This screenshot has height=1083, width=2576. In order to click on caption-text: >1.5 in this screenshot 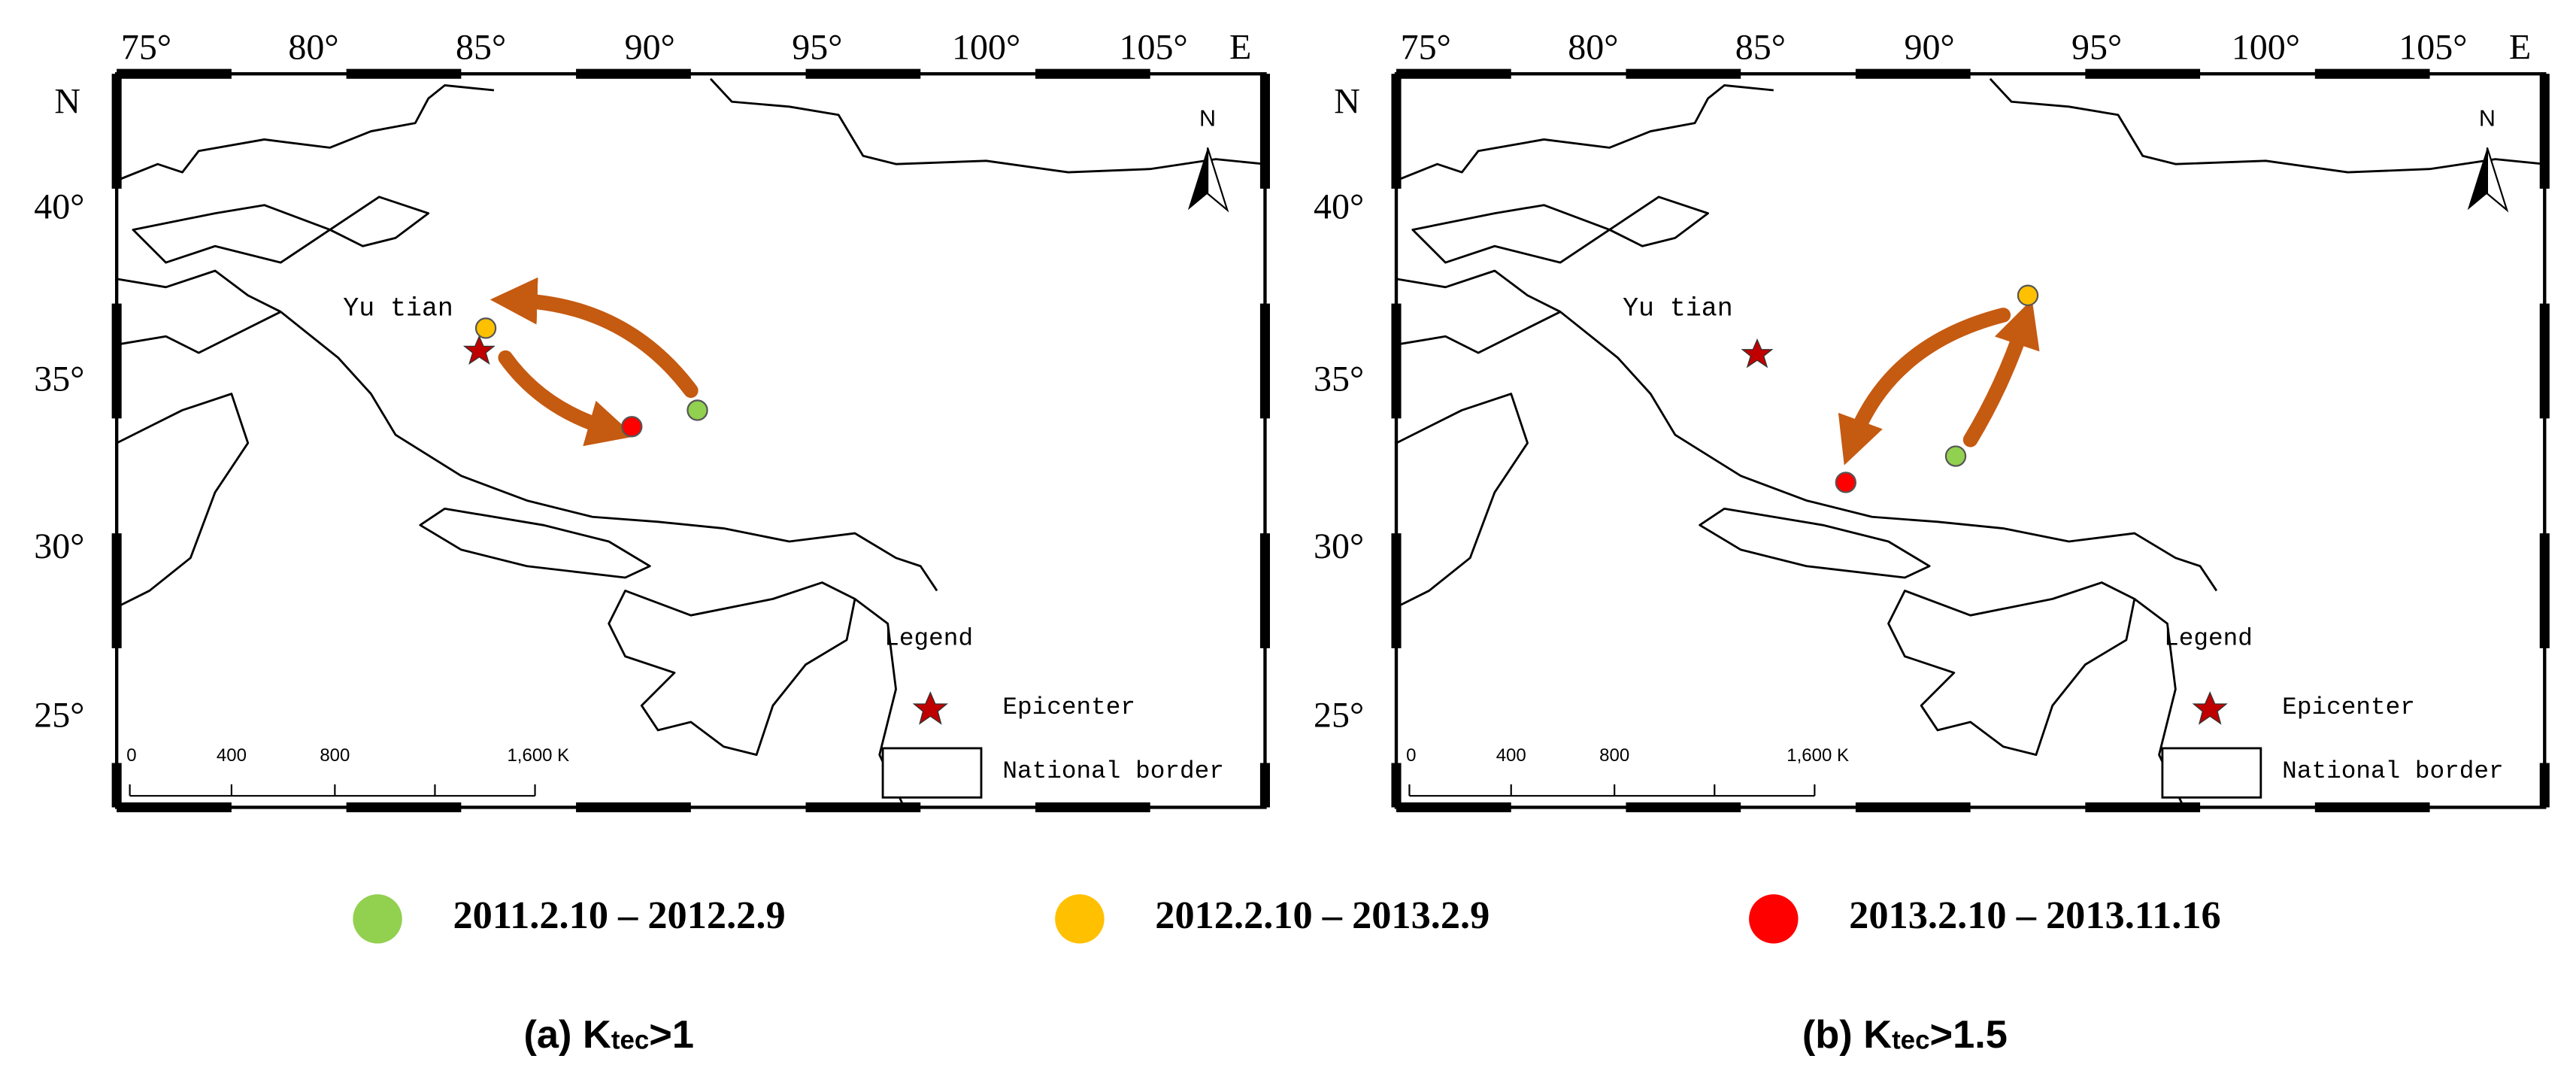, I will do `click(1969, 1035)`.